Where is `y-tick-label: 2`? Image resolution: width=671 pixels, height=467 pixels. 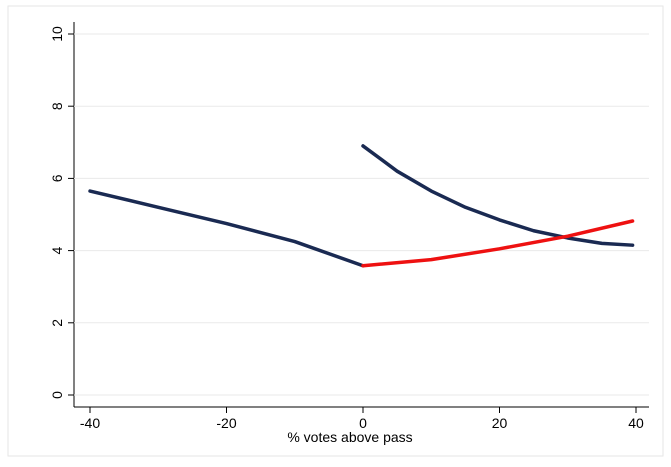
y-tick-label: 2 is located at coordinates (57, 323).